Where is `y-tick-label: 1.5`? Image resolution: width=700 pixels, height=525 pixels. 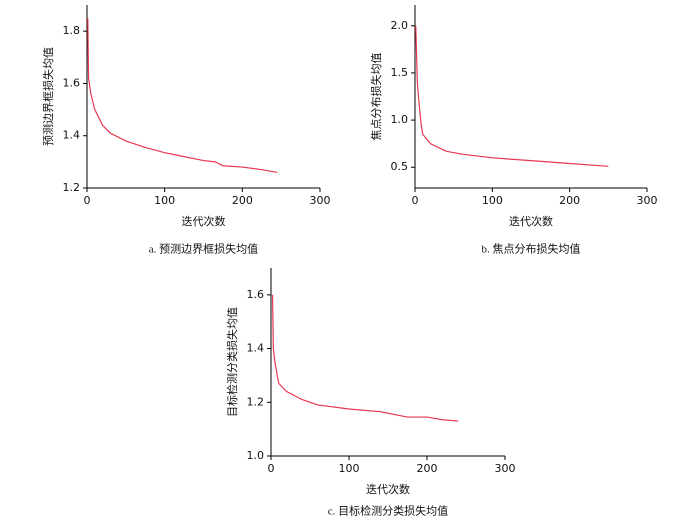
y-tick-label: 1.5 is located at coordinates (400, 72).